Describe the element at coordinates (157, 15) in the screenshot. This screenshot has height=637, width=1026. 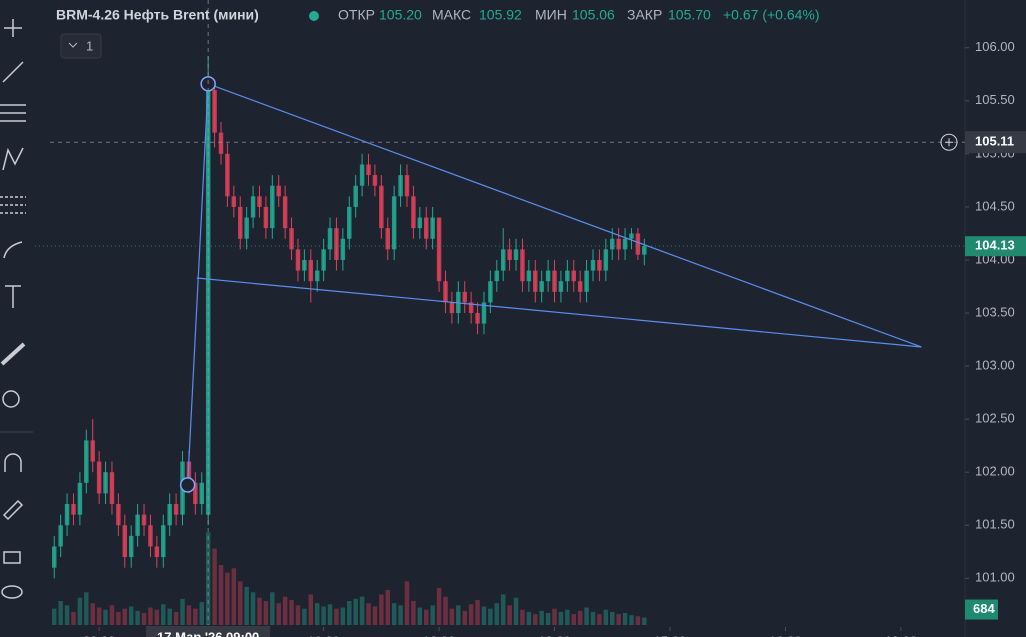
I see `symbol: BRM-4.26 Нефть Brent (мини)` at that location.